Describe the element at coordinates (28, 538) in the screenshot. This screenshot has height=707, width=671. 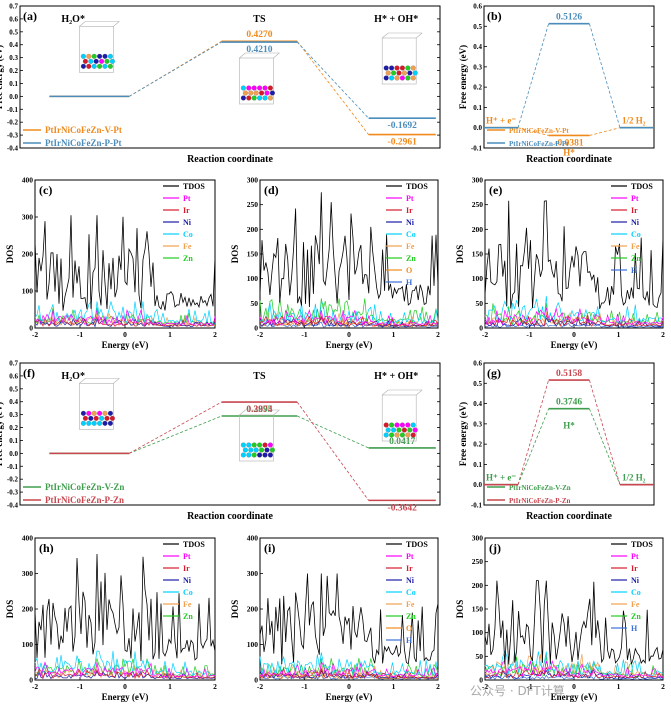
I see `y-tick-label: 400` at that location.